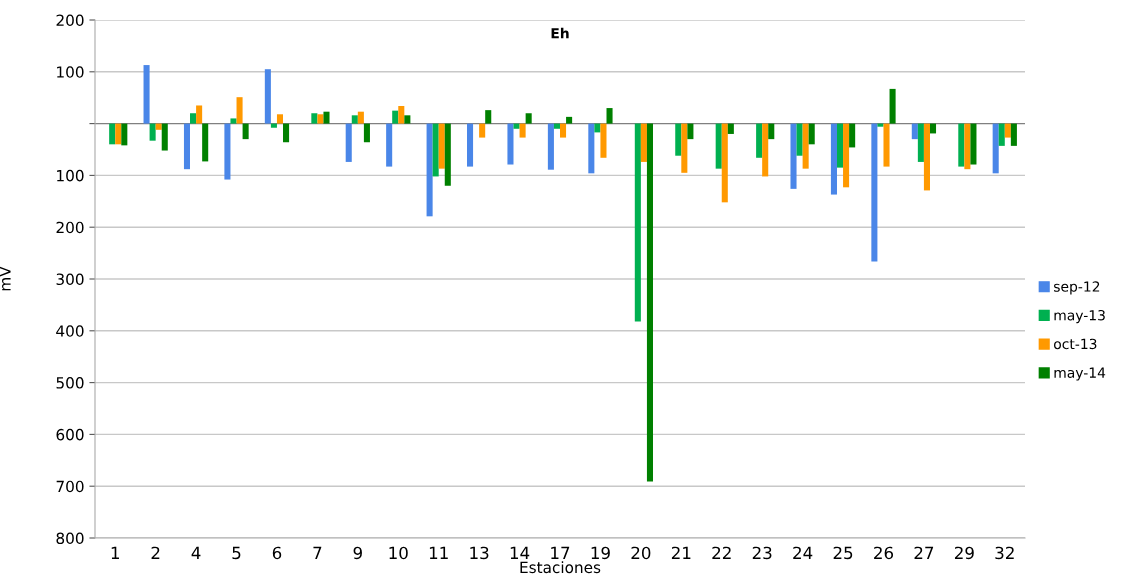 This screenshot has height=588, width=1123. I want to click on y-tick-label: 100, so click(70, 175).